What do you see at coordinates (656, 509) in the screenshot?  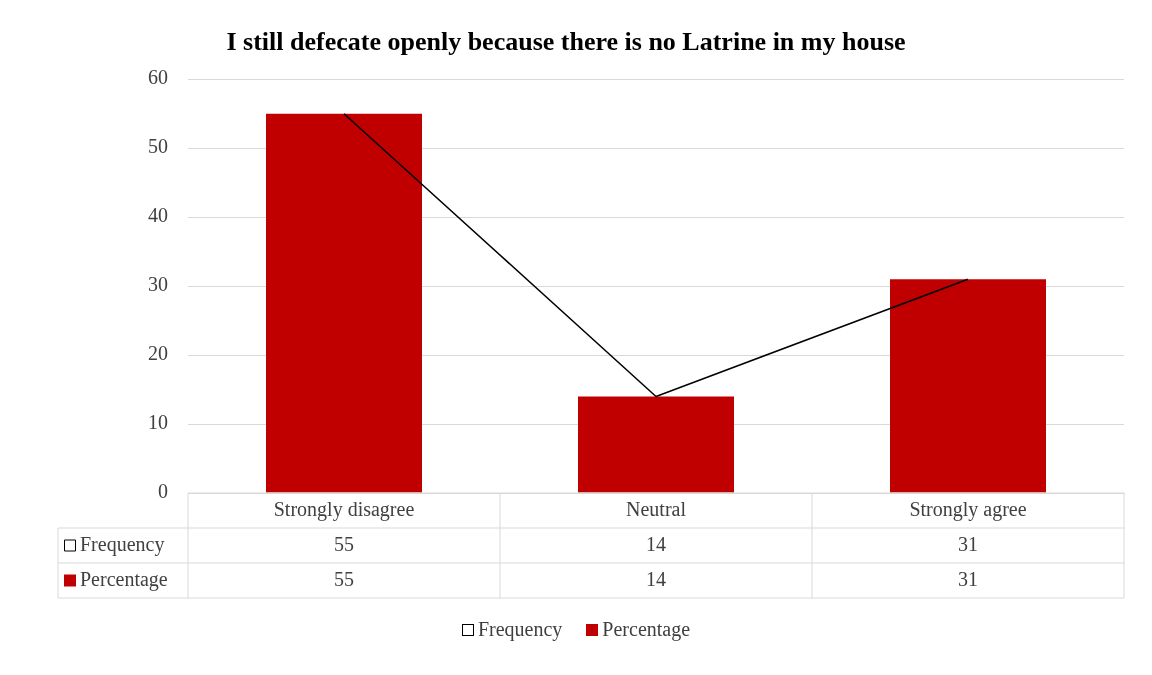 I see `x-tick-label: Neutral` at bounding box center [656, 509].